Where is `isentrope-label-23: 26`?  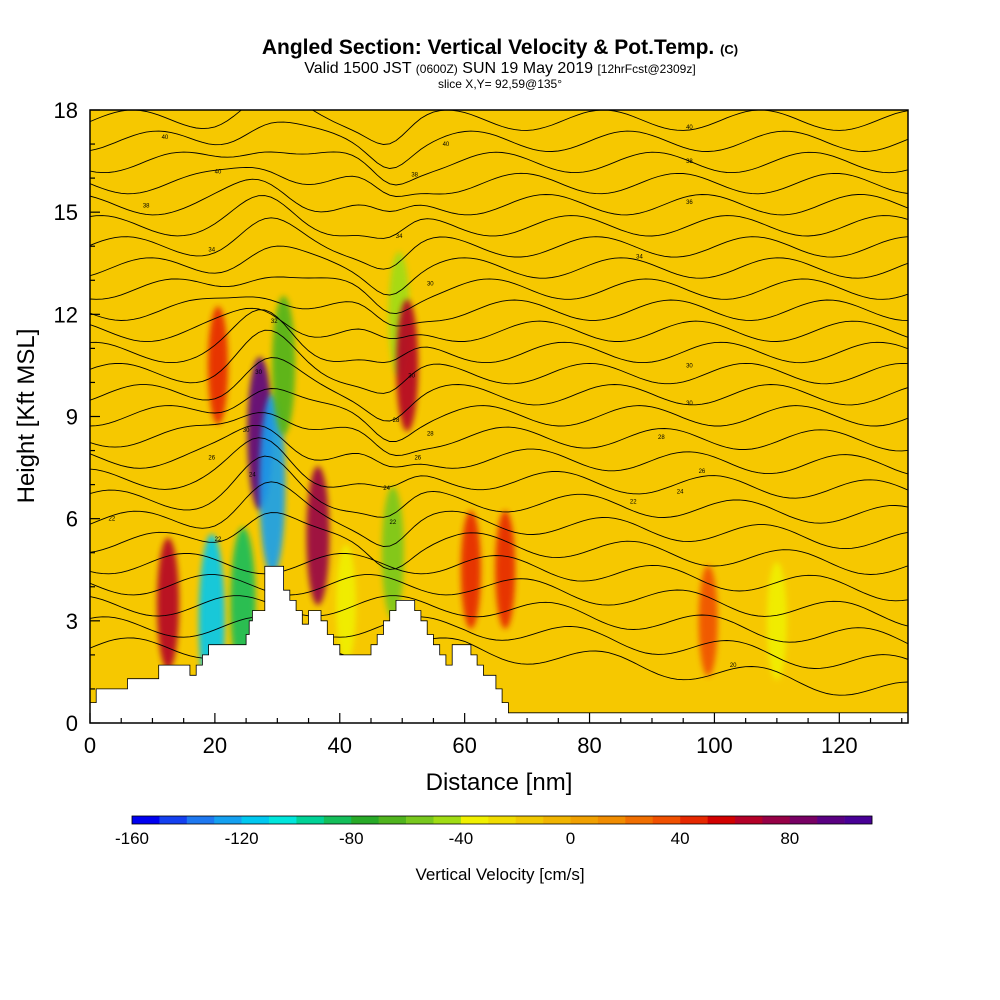 isentrope-label-23: 26 is located at coordinates (702, 472).